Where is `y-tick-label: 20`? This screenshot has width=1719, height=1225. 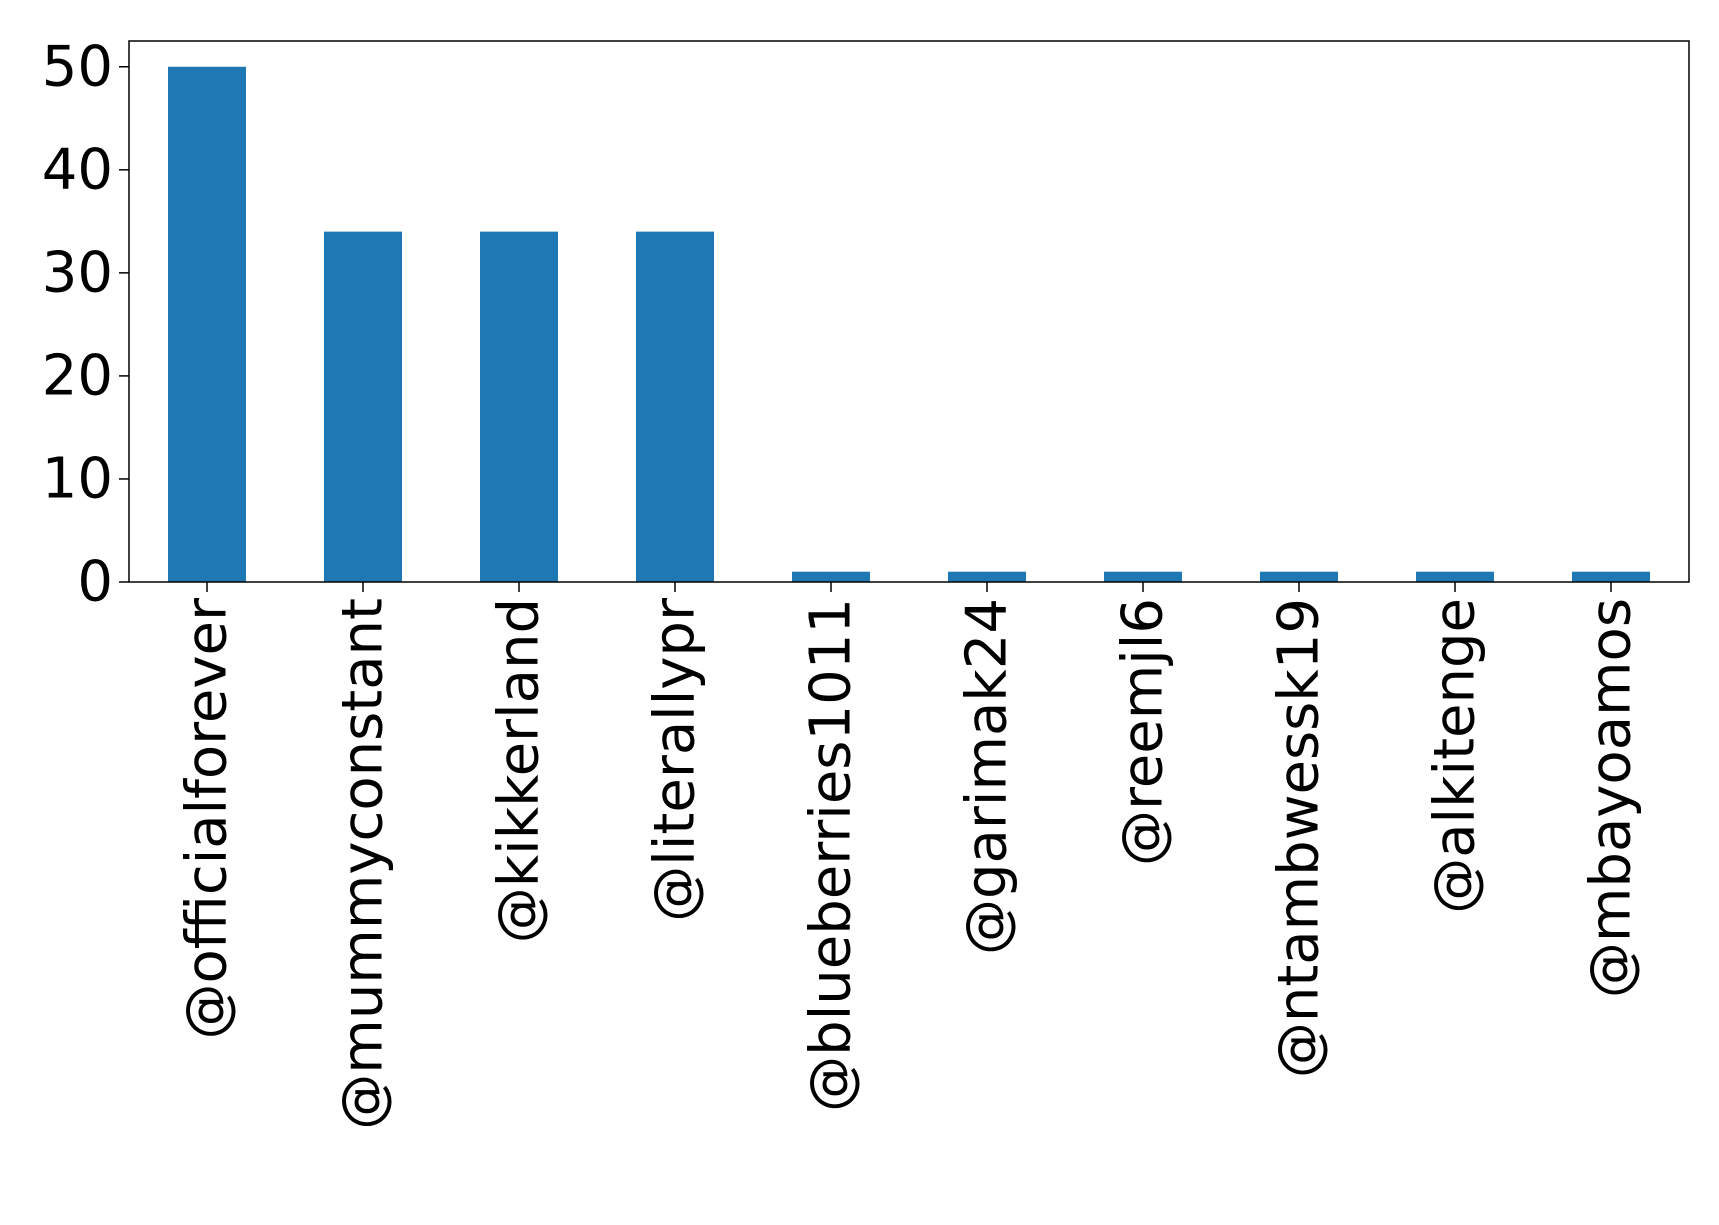
y-tick-label: 20 is located at coordinates (77, 375).